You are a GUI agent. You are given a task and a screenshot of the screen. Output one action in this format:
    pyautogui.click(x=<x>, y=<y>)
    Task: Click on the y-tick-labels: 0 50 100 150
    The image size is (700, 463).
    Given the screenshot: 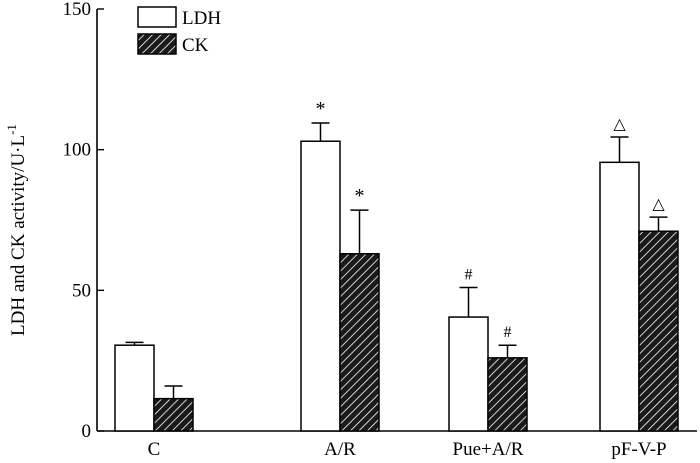 What is the action you would take?
    pyautogui.click(x=77, y=221)
    